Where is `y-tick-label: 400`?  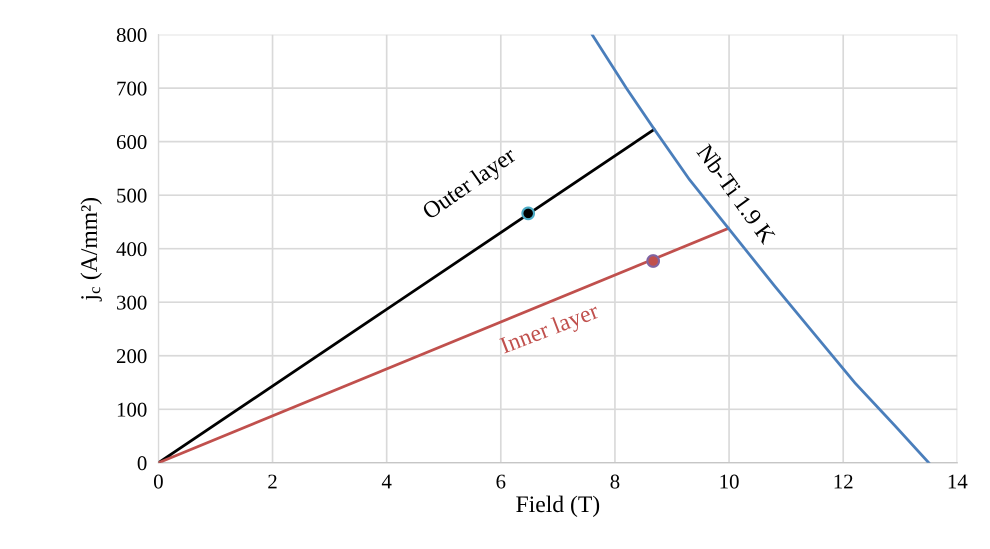 y-tick-label: 400 is located at coordinates (131, 249).